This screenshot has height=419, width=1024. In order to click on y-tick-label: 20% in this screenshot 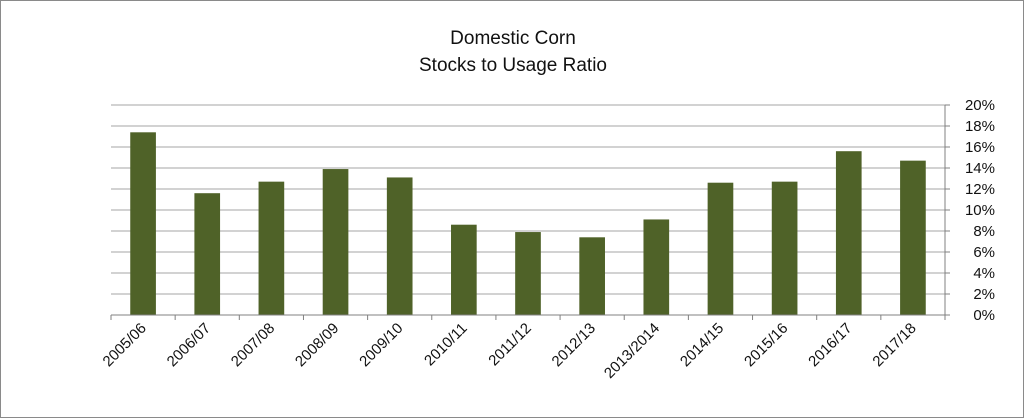, I will do `click(980, 105)`.